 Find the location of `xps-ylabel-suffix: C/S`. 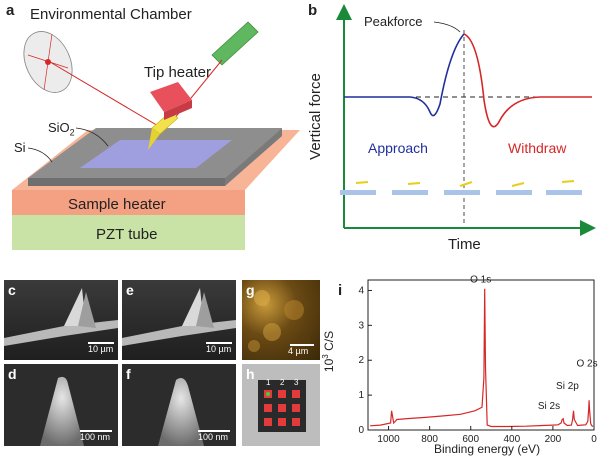

xps-ylabel-suffix: C/S is located at coordinates (329, 342).